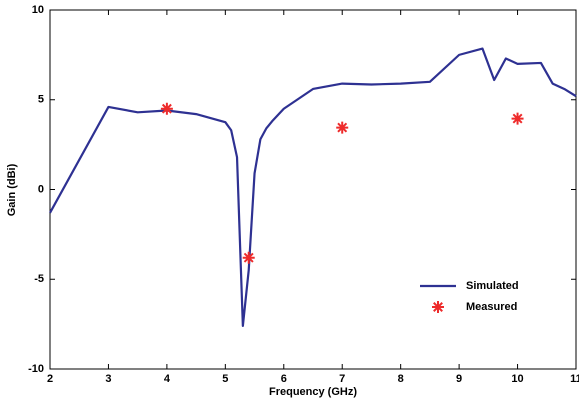 The image size is (579, 404). I want to click on x-tick-label: 2, so click(50, 379).